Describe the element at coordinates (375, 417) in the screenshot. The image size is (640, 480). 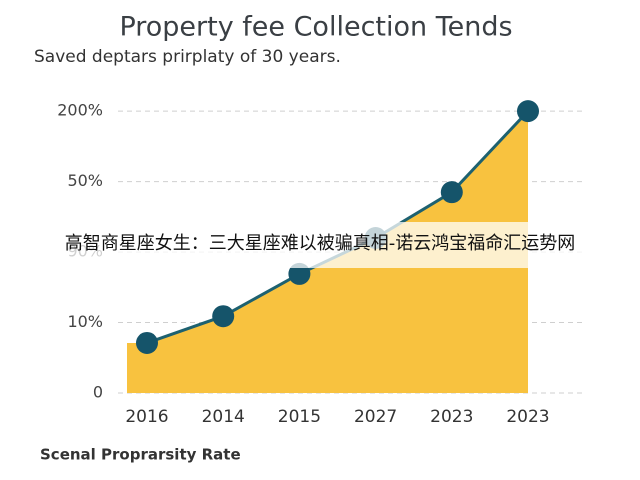
I see `x-tick-label: 2027` at that location.